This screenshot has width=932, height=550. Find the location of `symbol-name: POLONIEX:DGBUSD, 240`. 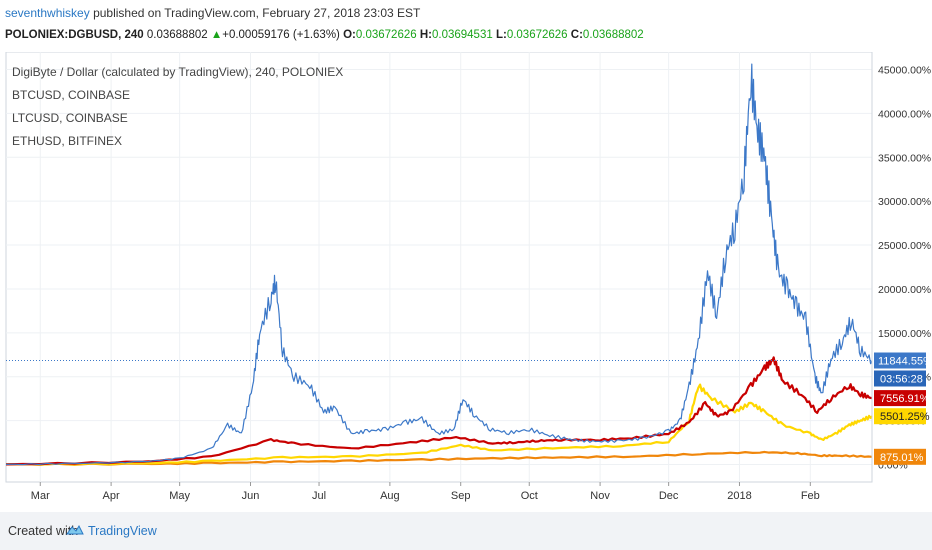

symbol-name: POLONIEX:DGBUSD, 240 is located at coordinates (74, 35).